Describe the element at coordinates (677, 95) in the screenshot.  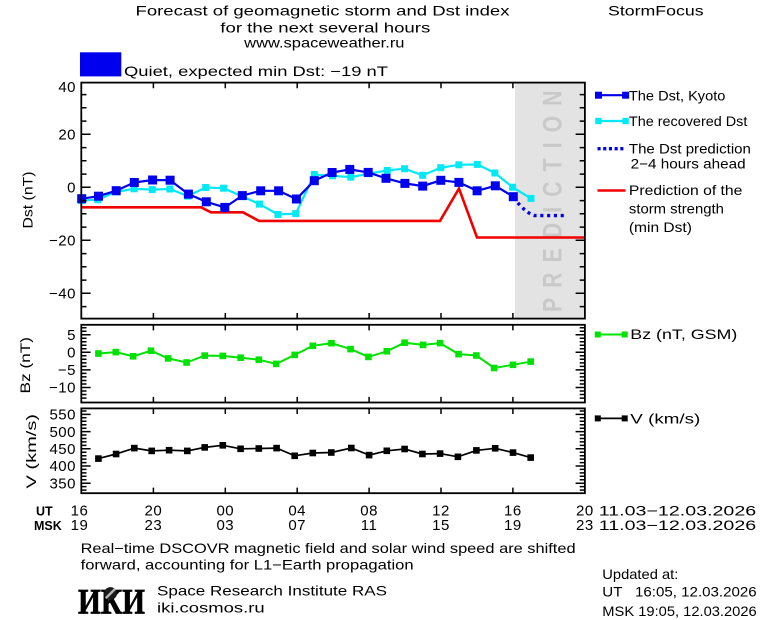
I see `svg-text: The Dst, Kyoto` at that location.